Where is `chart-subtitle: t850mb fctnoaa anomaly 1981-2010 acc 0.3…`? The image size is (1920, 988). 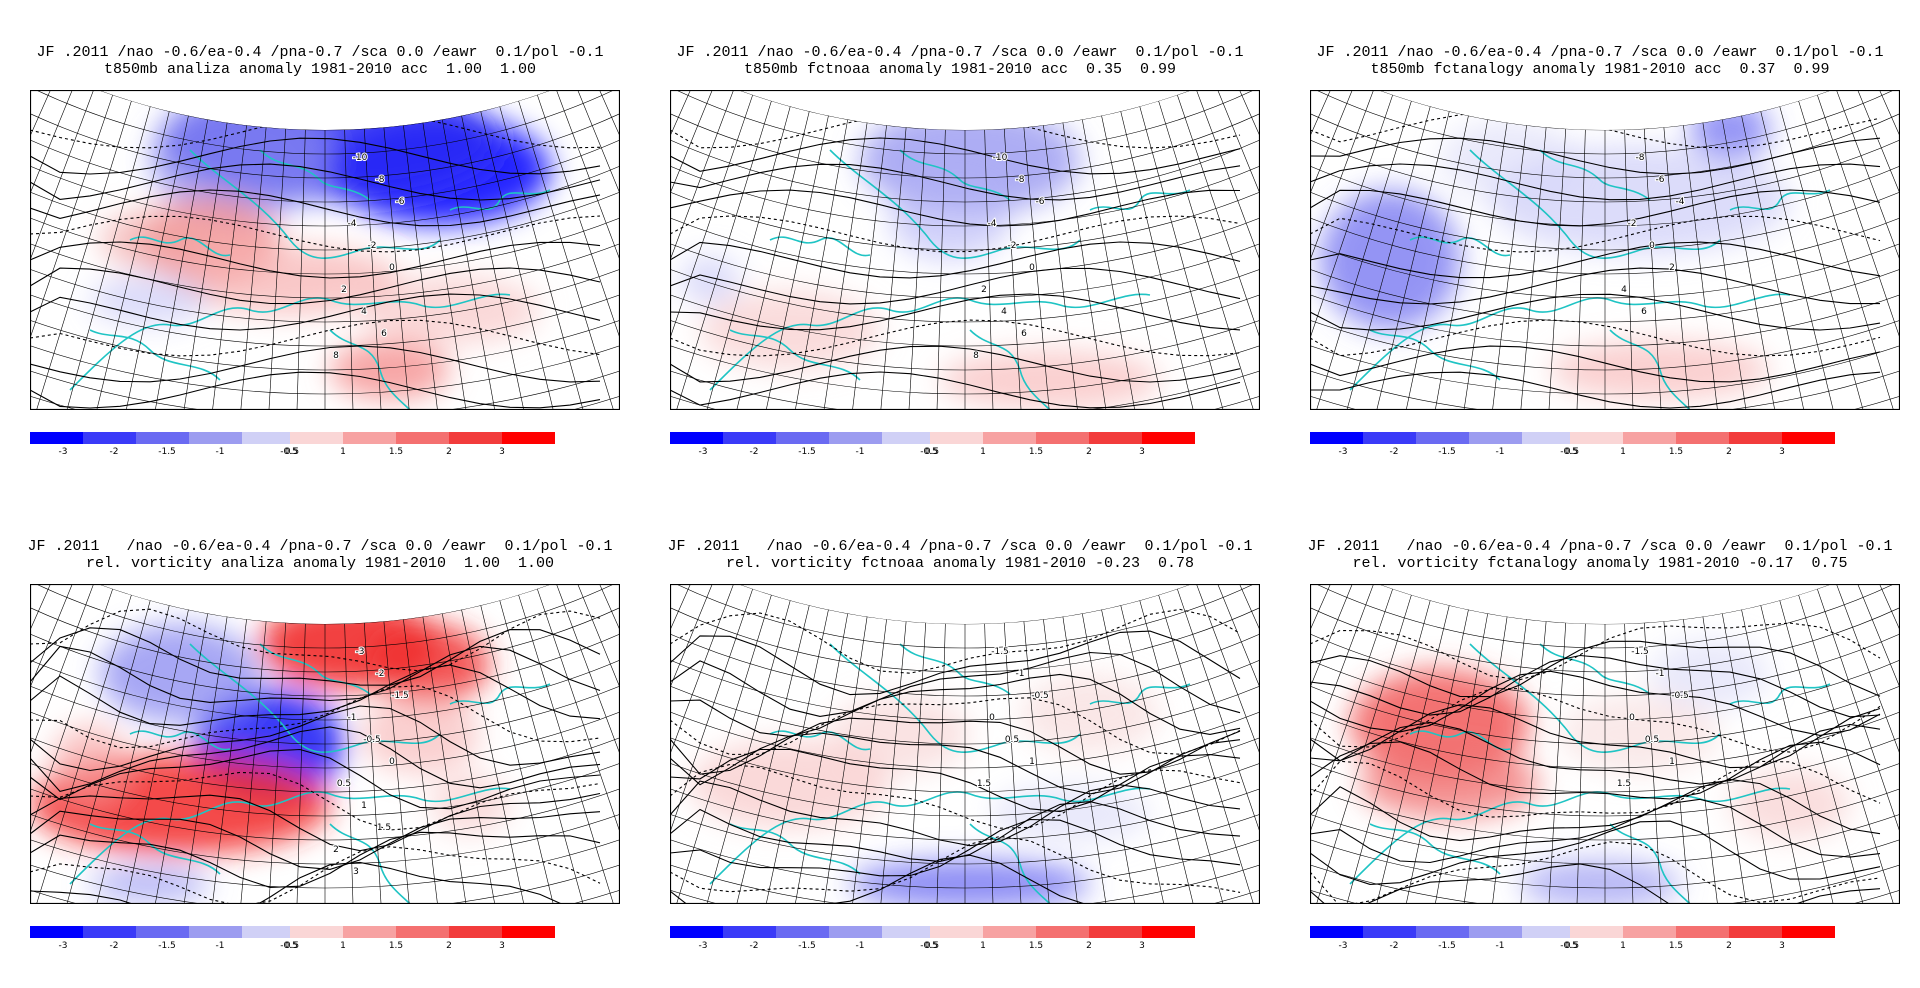
chart-subtitle: t850mb fctnoaa anomaly 1981-2010 acc 0.3… is located at coordinates (960, 69).